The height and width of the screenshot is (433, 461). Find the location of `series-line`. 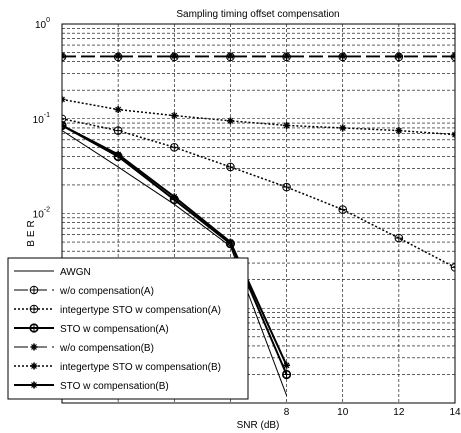

series-line is located at coordinates (258, 117).